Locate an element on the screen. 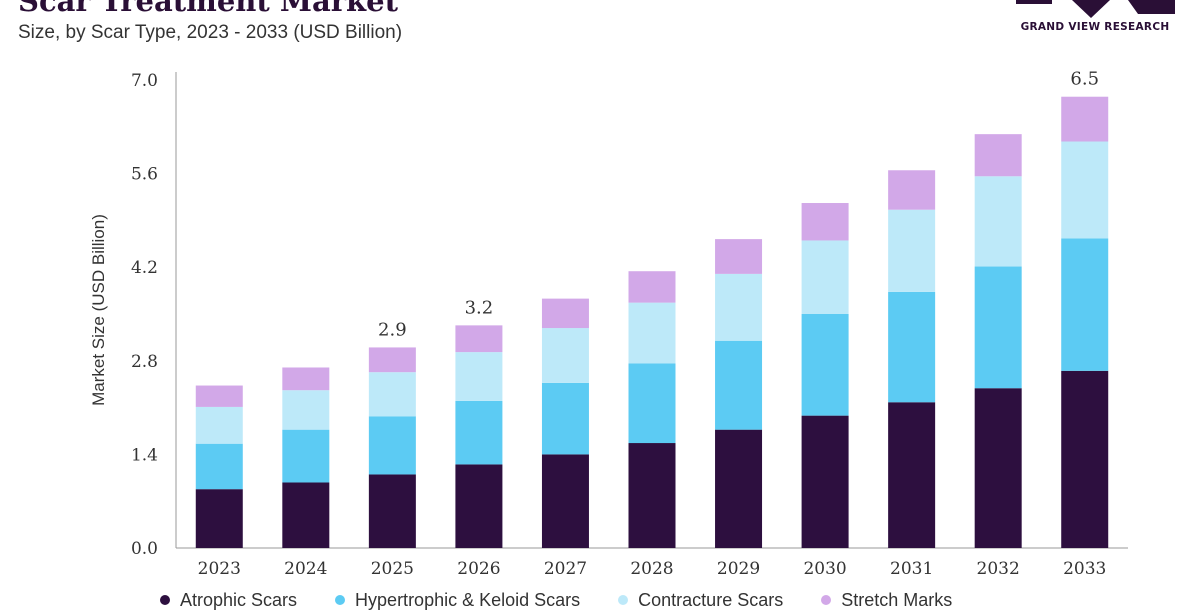 The width and height of the screenshot is (1200, 612). bar-segment-stretch-marks-2025 is located at coordinates (392, 360).